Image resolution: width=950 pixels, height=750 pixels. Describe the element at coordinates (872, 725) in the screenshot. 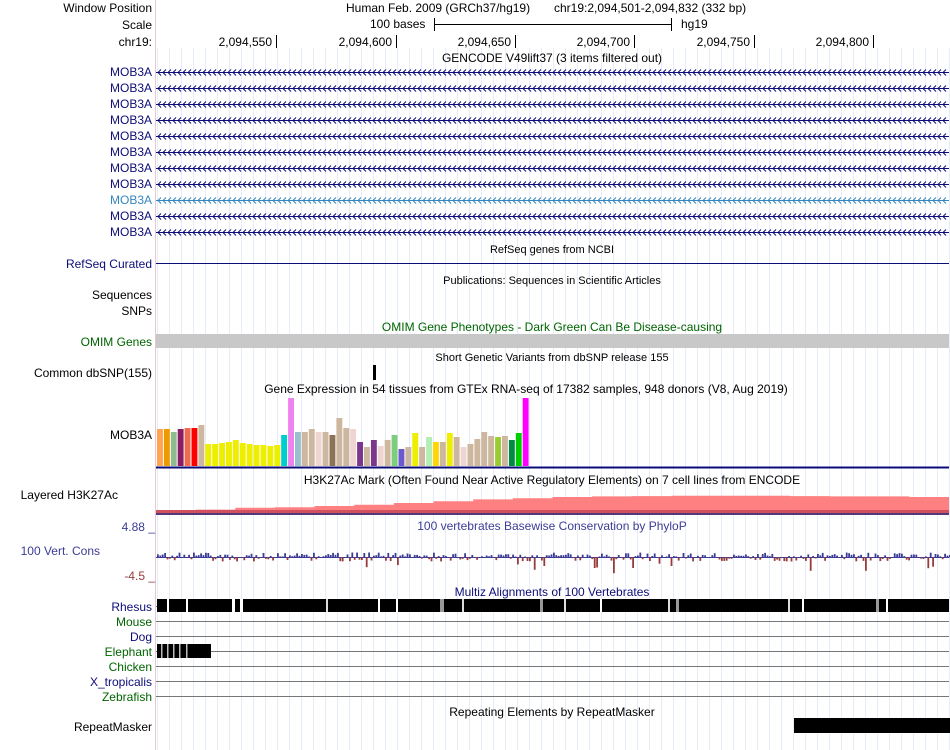

I see `repeatmasker-element` at that location.